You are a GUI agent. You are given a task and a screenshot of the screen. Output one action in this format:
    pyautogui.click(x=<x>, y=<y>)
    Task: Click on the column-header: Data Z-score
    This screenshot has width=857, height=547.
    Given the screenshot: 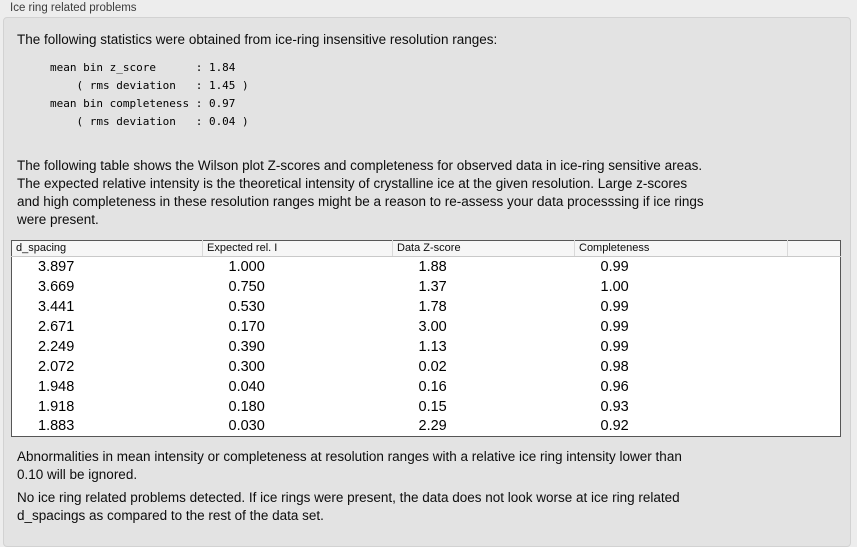 What is the action you would take?
    pyautogui.click(x=483, y=248)
    